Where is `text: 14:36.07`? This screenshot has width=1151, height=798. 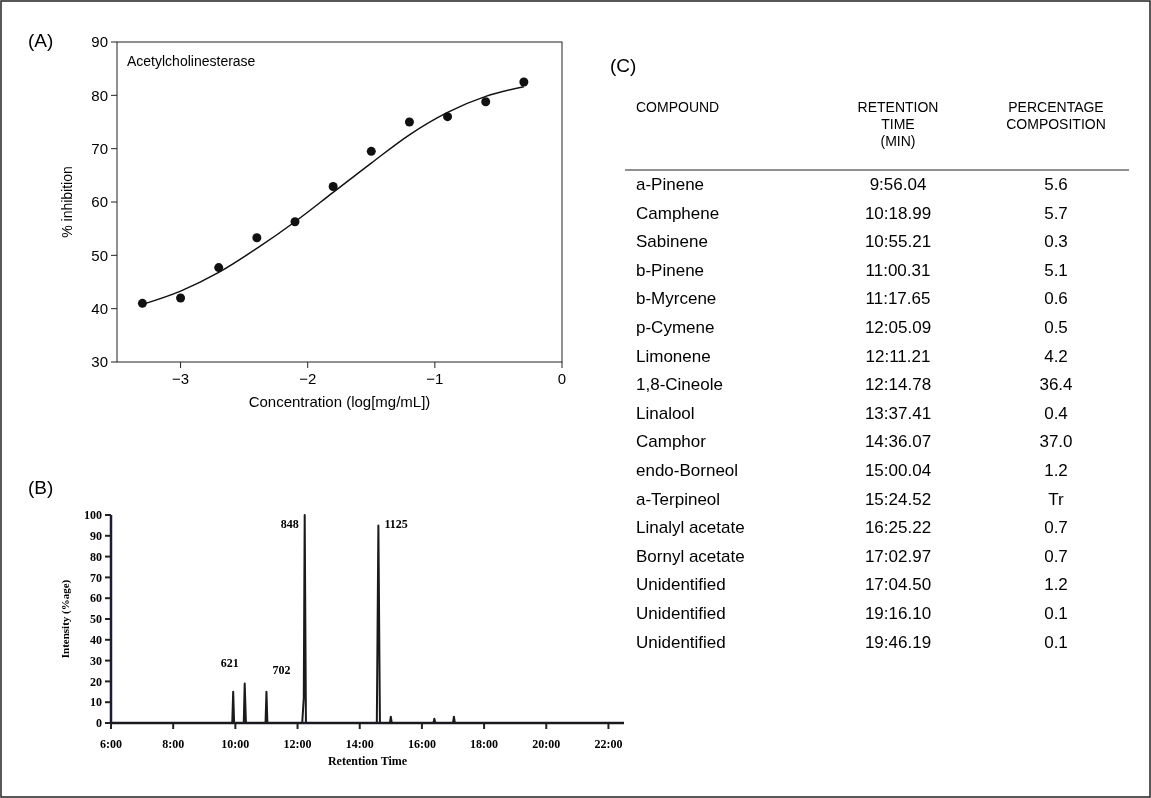
text: 14:36.07 is located at coordinates (898, 442).